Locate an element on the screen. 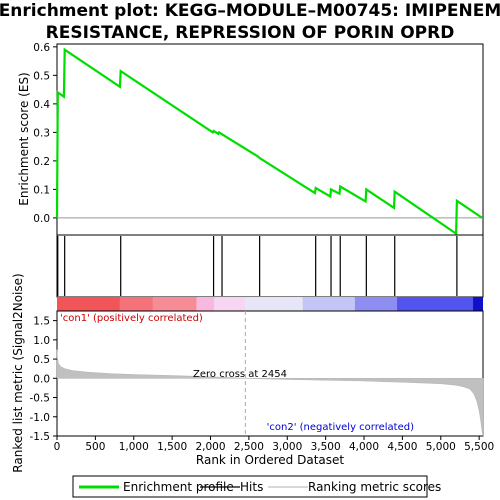 Image resolution: width=500 pixels, height=500 pixels. x-tick-label: 0 is located at coordinates (57, 447).